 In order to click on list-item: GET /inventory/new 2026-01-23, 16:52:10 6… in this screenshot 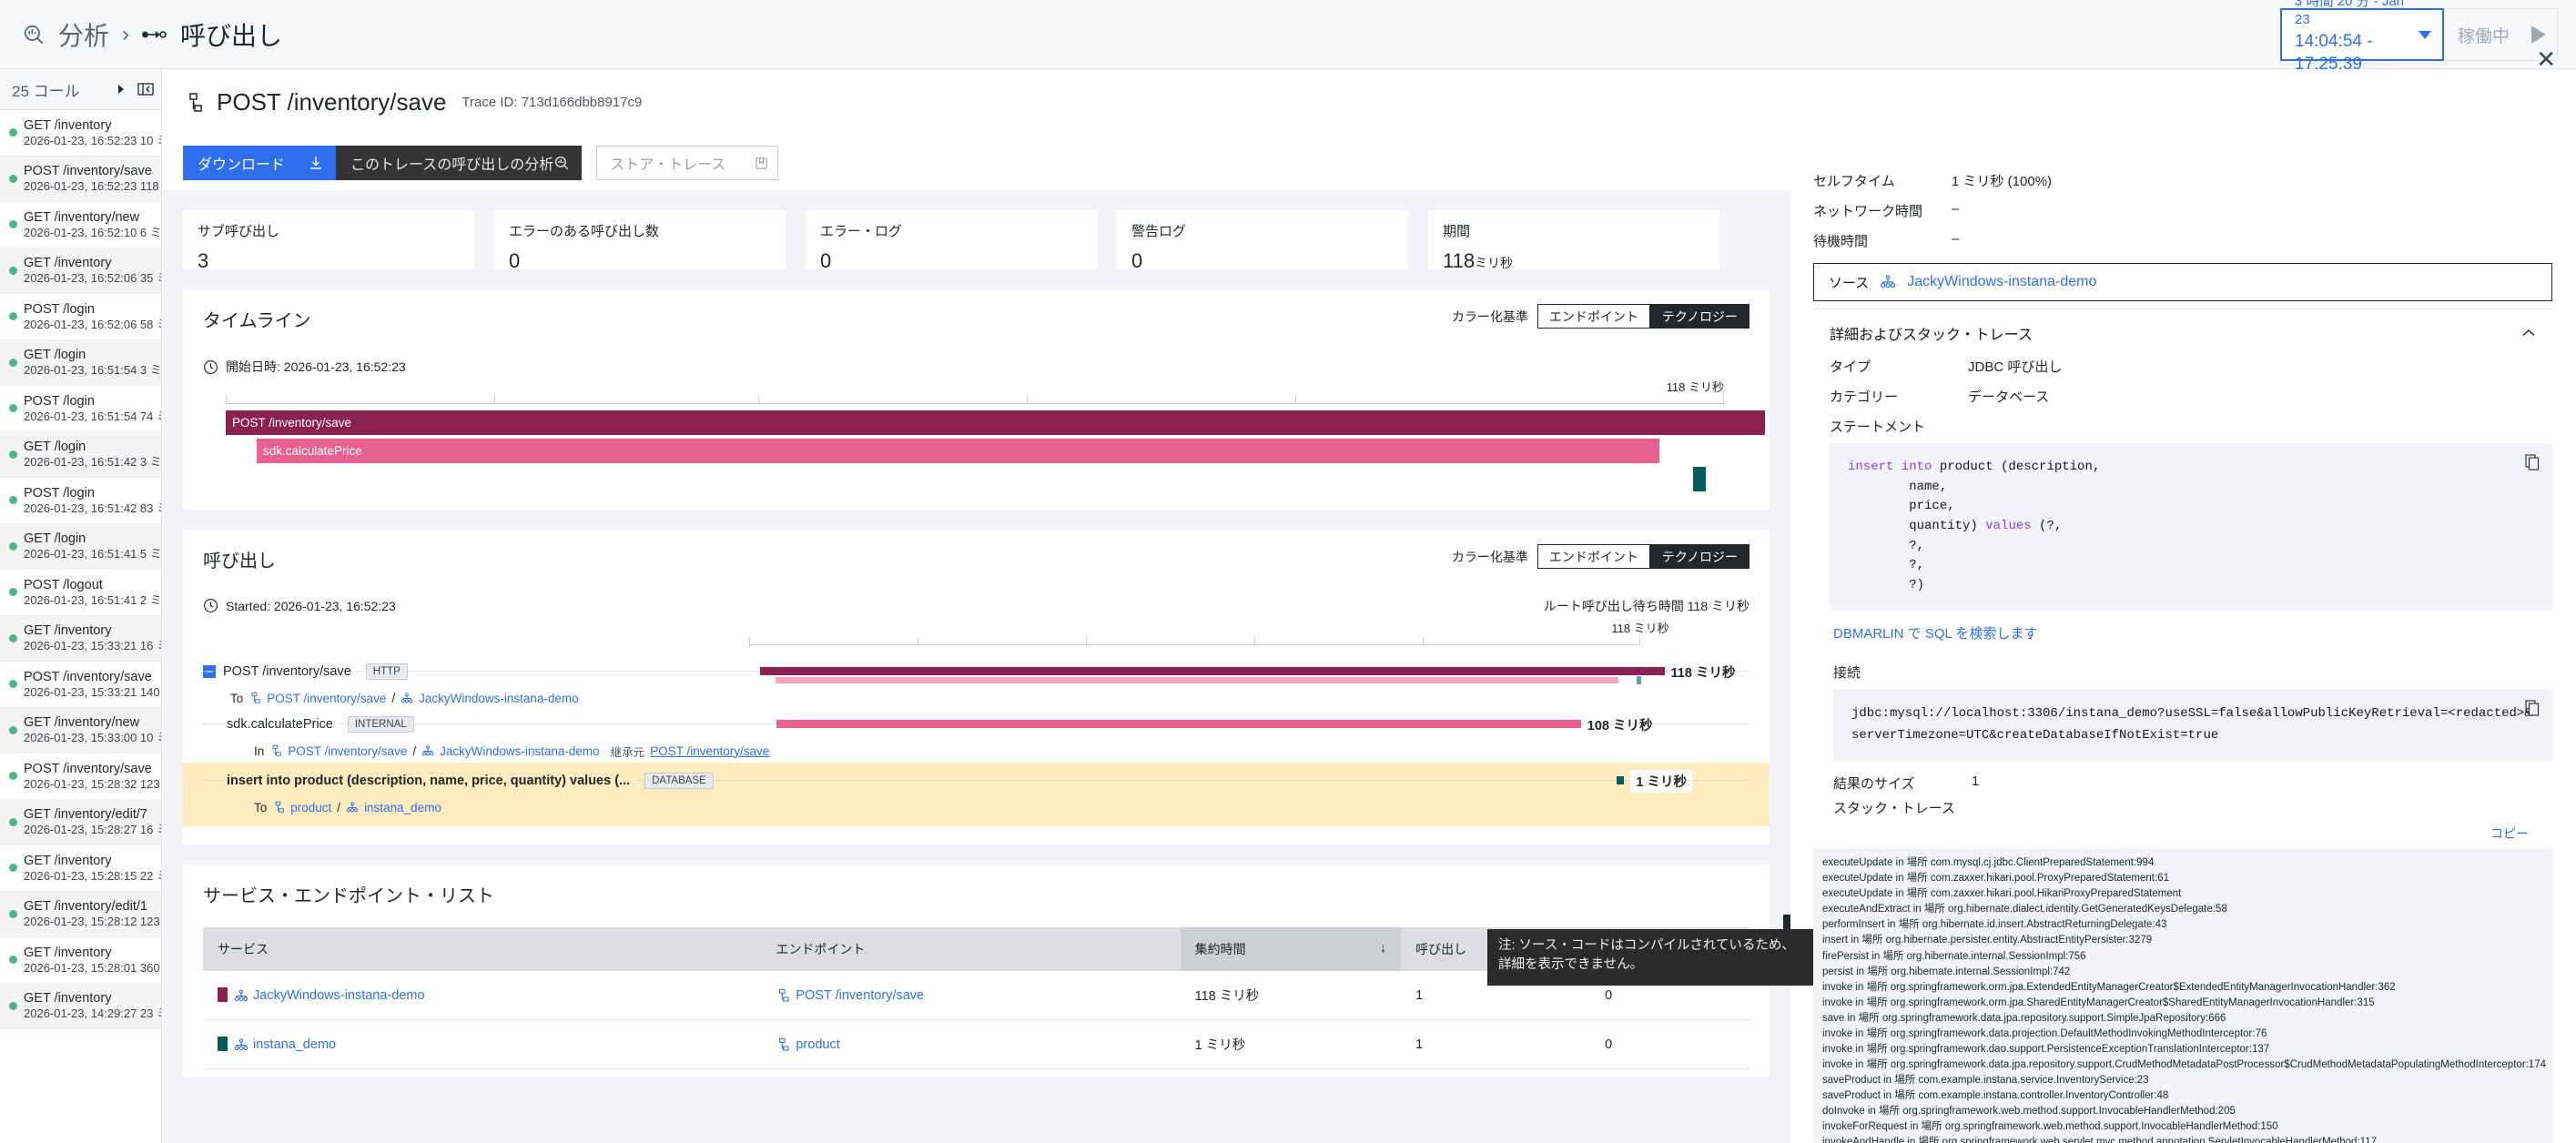, I will do `click(80, 225)`.